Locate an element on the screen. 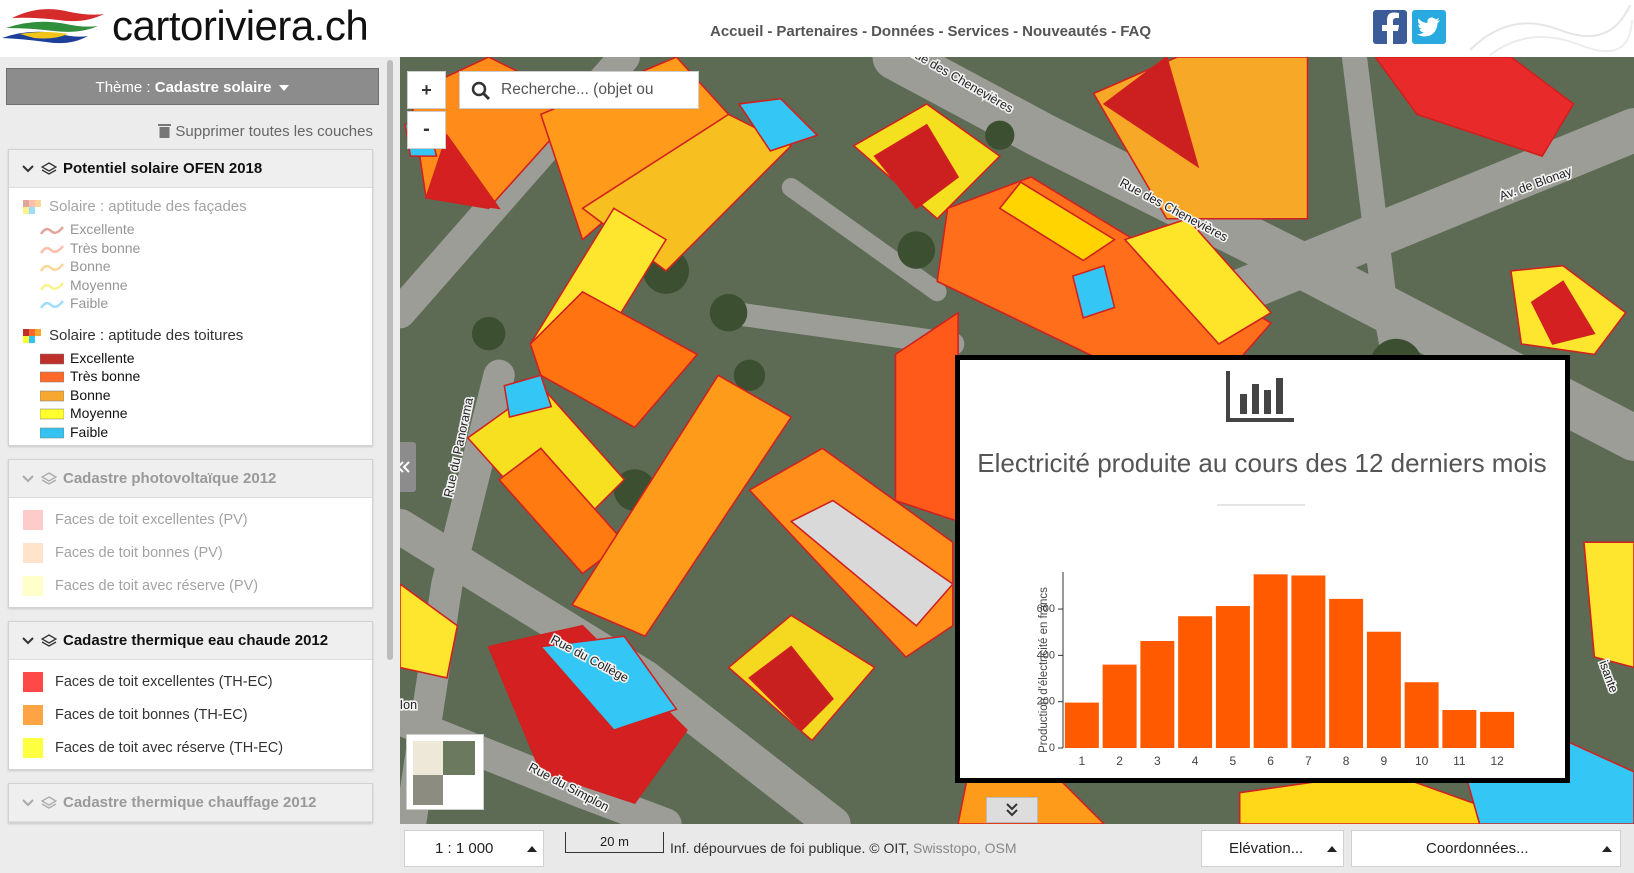  legend-label: Bonne is located at coordinates (90, 394).